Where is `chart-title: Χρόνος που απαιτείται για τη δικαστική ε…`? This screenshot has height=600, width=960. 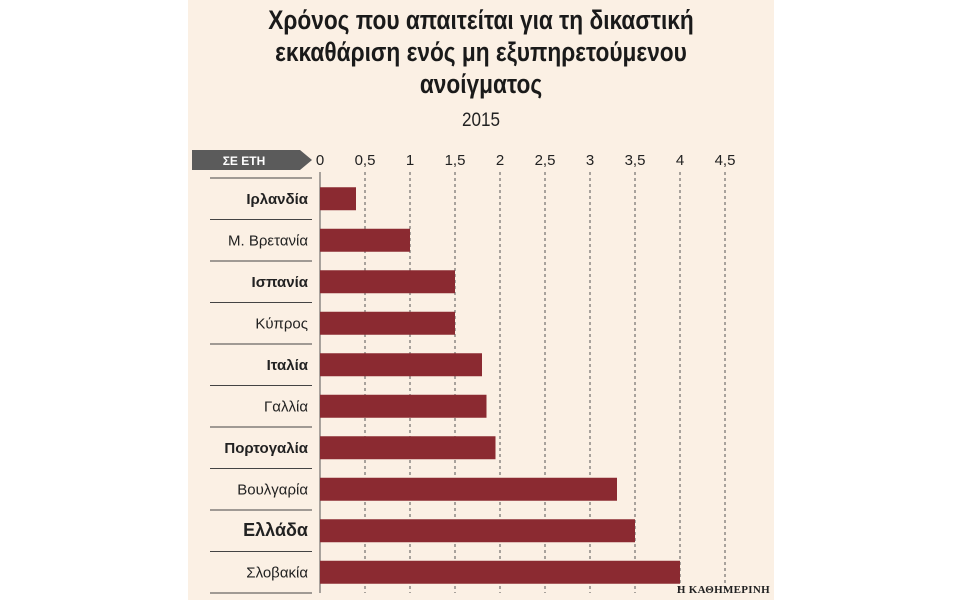
chart-title: Χρόνος που απαιτείται για τη δικαστική ε… is located at coordinates (481, 52).